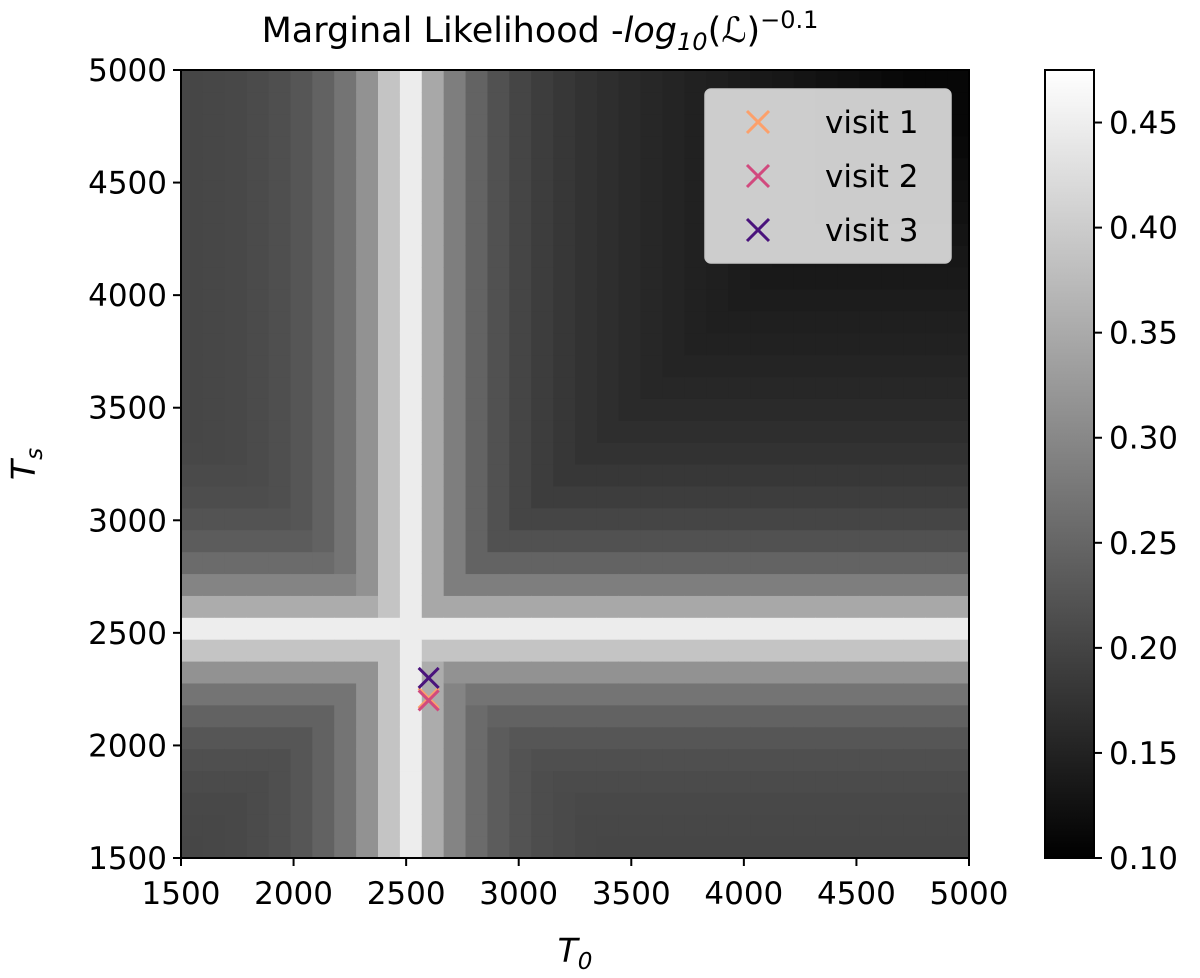 The width and height of the screenshot is (1200, 978). What do you see at coordinates (1143, 859) in the screenshot?
I see `colorbar-tick-label: 0.10` at bounding box center [1143, 859].